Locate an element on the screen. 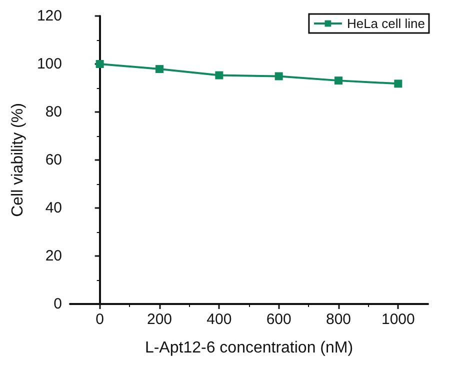  x-tick-label: 400 is located at coordinates (219, 319).